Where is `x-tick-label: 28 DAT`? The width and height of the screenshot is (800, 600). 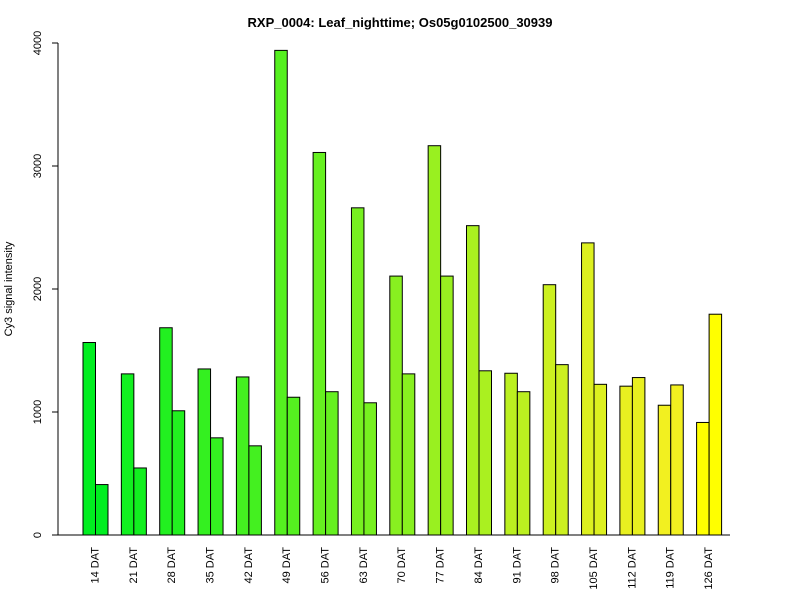 x-tick-label: 28 DAT is located at coordinates (172, 565).